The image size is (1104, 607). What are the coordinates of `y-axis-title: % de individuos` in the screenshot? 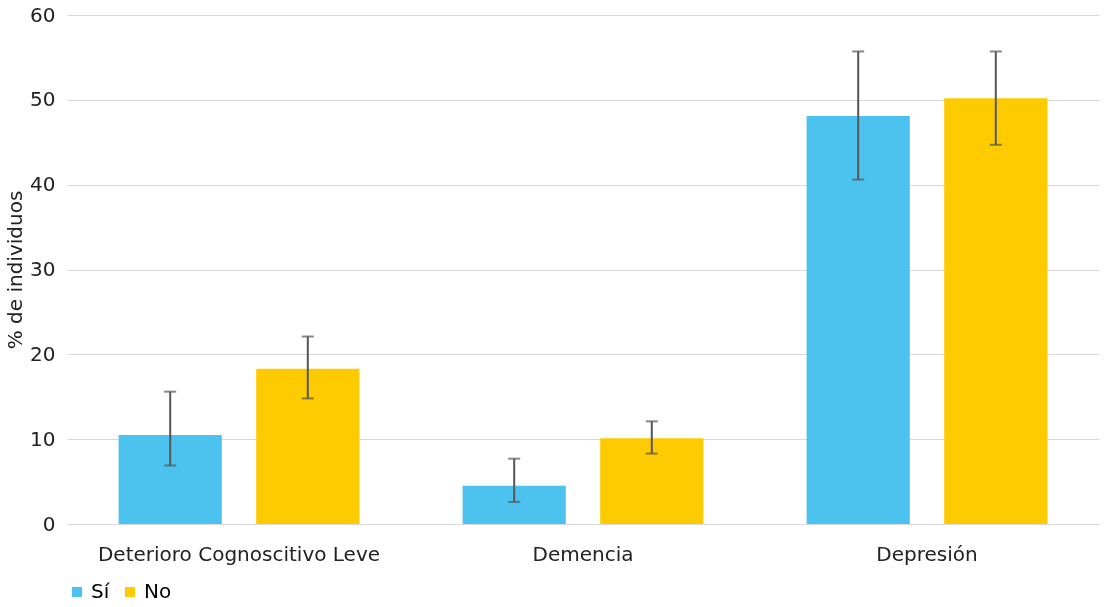 It's located at (15, 270).